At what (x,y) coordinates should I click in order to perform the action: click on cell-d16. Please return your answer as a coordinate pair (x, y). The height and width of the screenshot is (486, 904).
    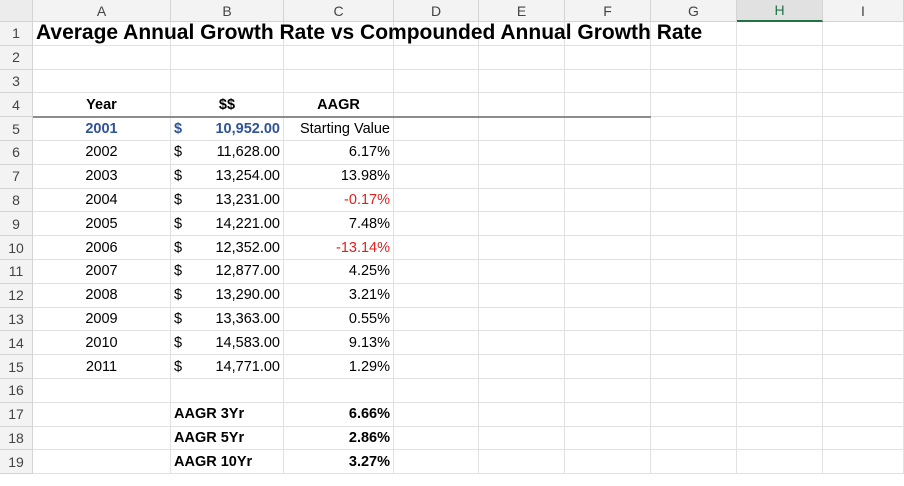
    Looking at the image, I should click on (436, 391).